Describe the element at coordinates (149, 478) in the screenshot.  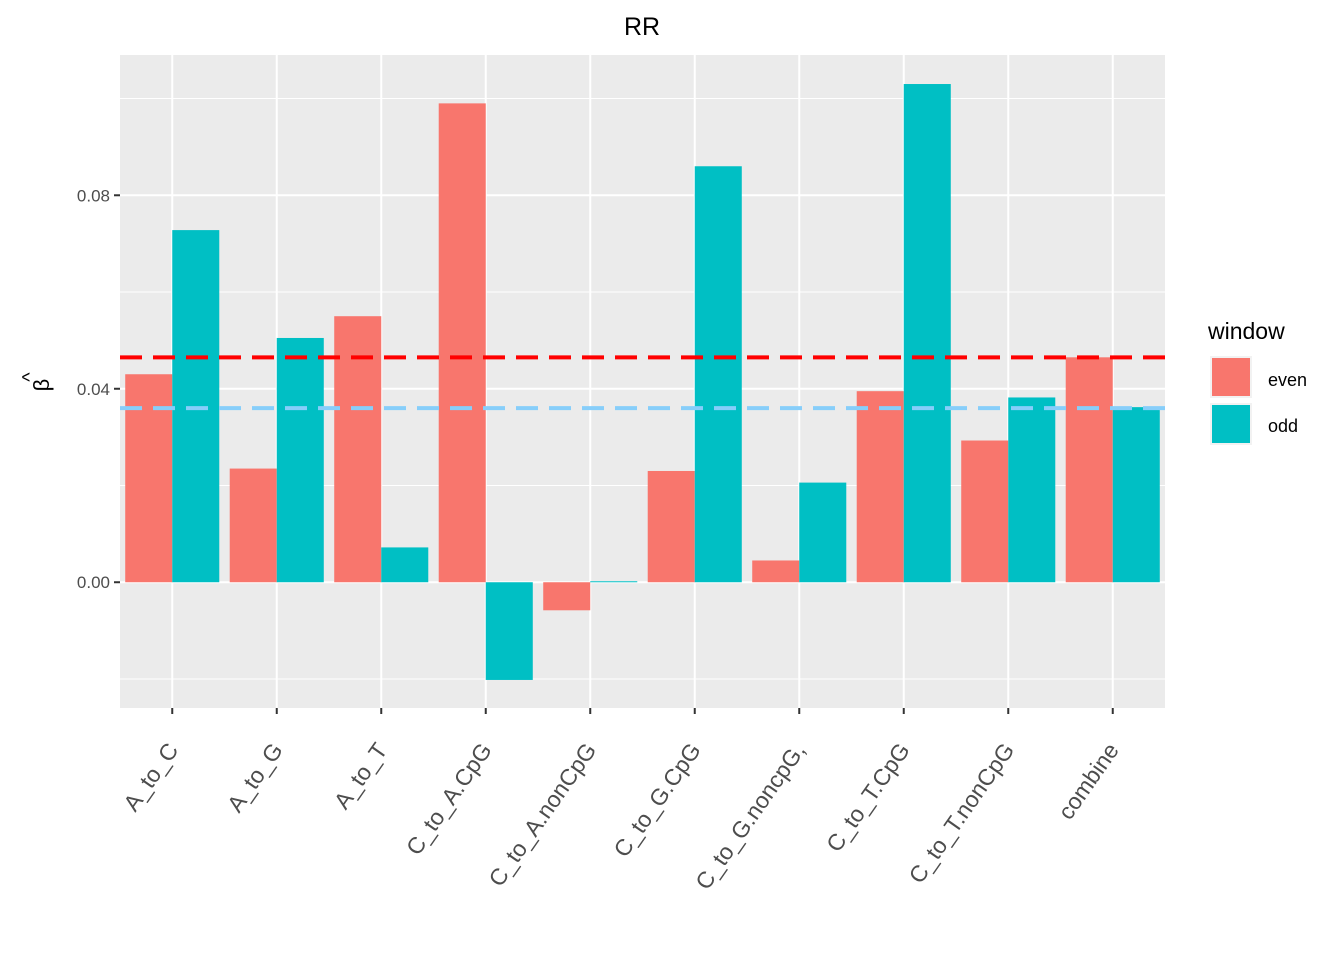
I see `bar-even-a-to-c` at that location.